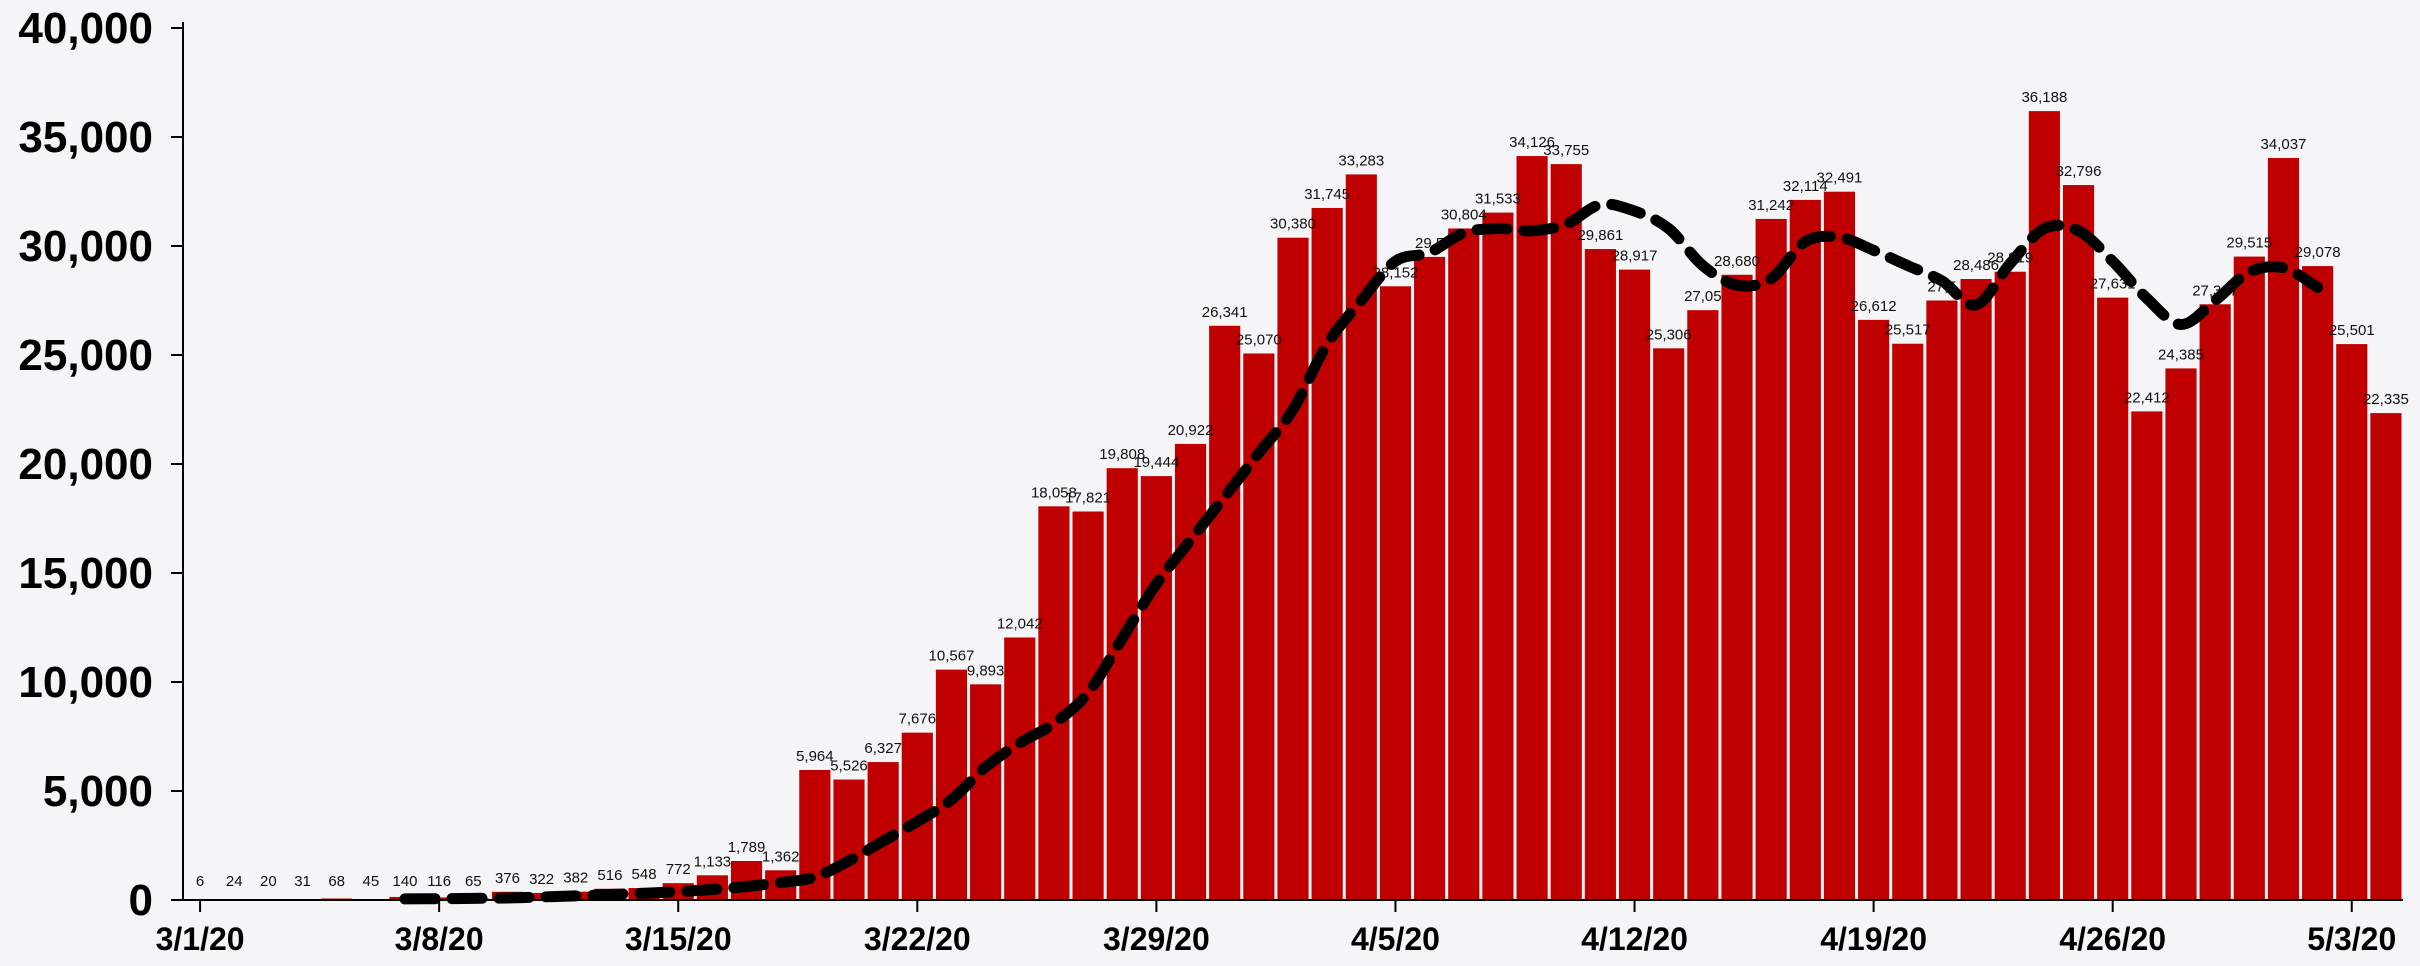 The height and width of the screenshot is (966, 2420). Describe the element at coordinates (2284, 144) in the screenshot. I see `data-label: 34,037` at that location.